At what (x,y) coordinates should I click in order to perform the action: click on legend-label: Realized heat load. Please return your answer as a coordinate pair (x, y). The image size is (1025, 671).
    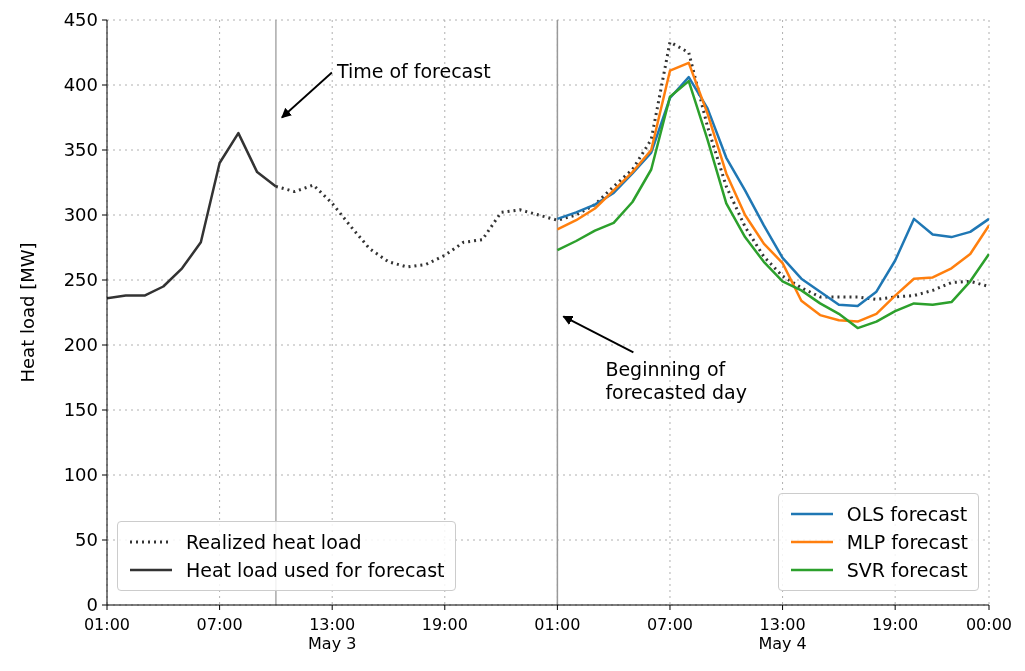
    Looking at the image, I should click on (274, 542).